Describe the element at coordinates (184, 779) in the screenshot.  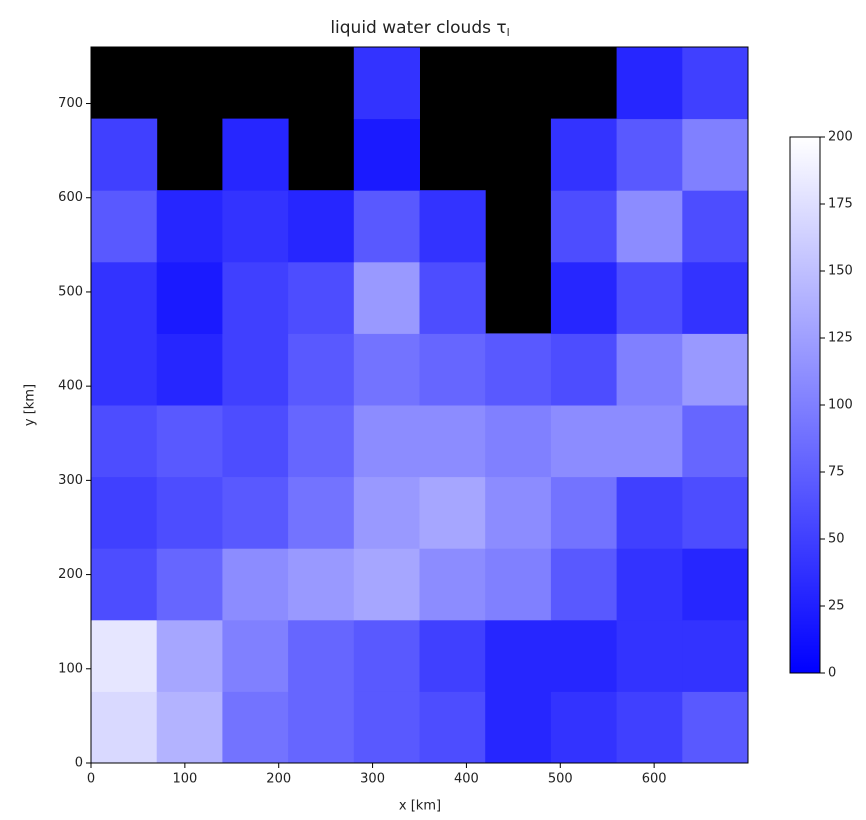
I see `x-tick-label: 100` at that location.